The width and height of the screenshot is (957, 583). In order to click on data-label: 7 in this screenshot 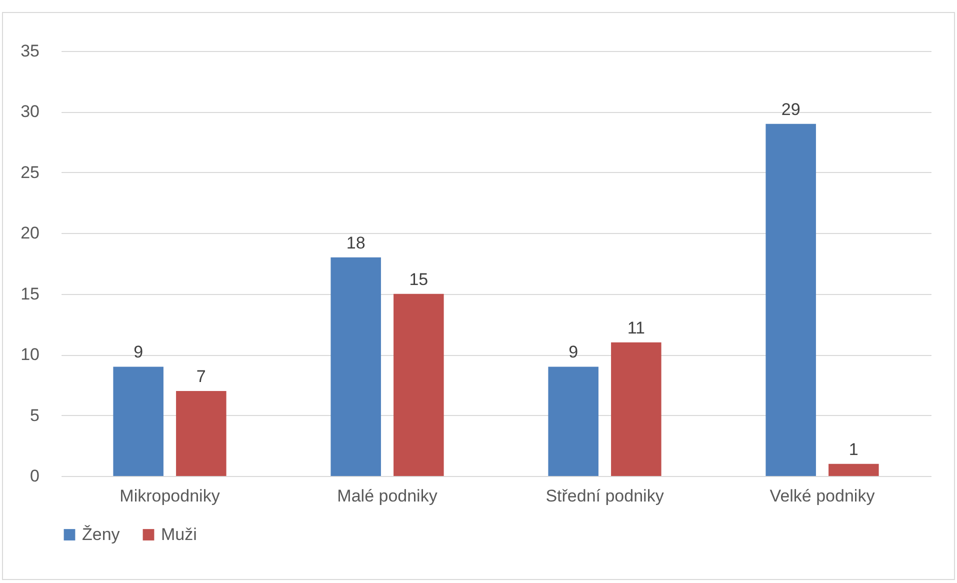, I will do `click(201, 376)`.